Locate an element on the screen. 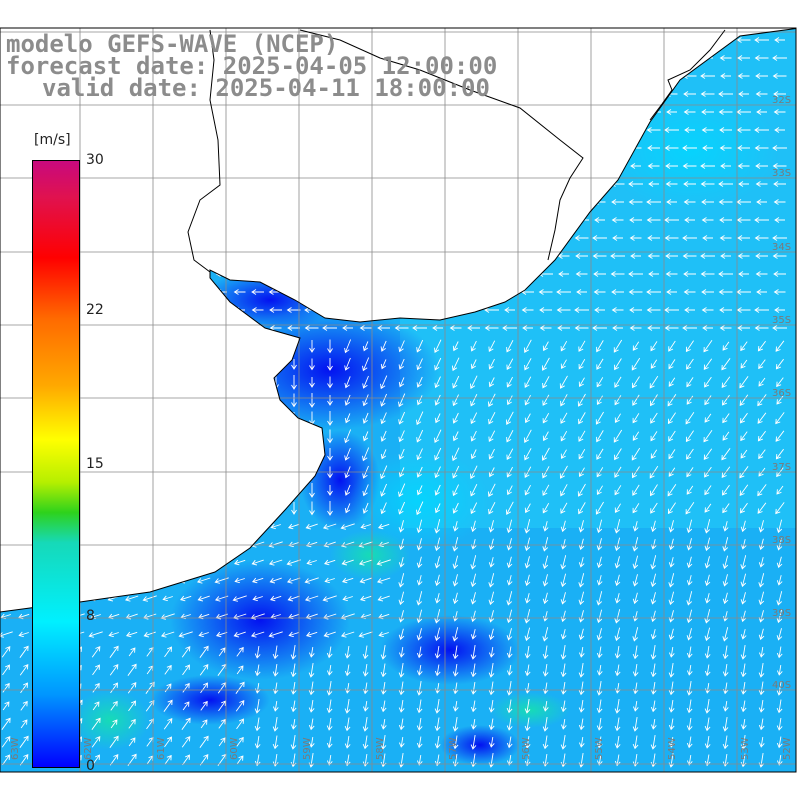  colorbar-tick-15: 15 is located at coordinates (95, 464).